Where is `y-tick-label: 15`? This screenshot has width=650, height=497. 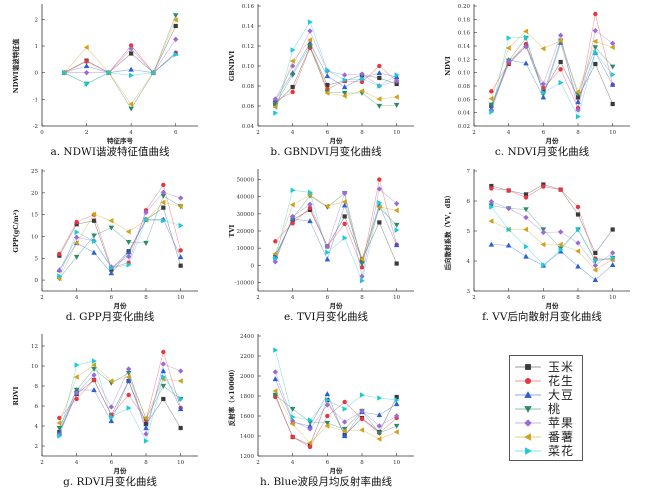
y-tick-label: 15 is located at coordinates (34, 216).